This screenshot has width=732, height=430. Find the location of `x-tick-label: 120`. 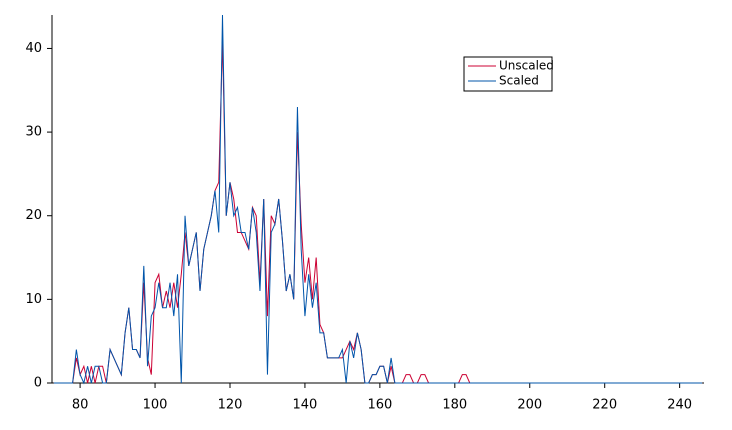

x-tick-label: 120 is located at coordinates (230, 405).